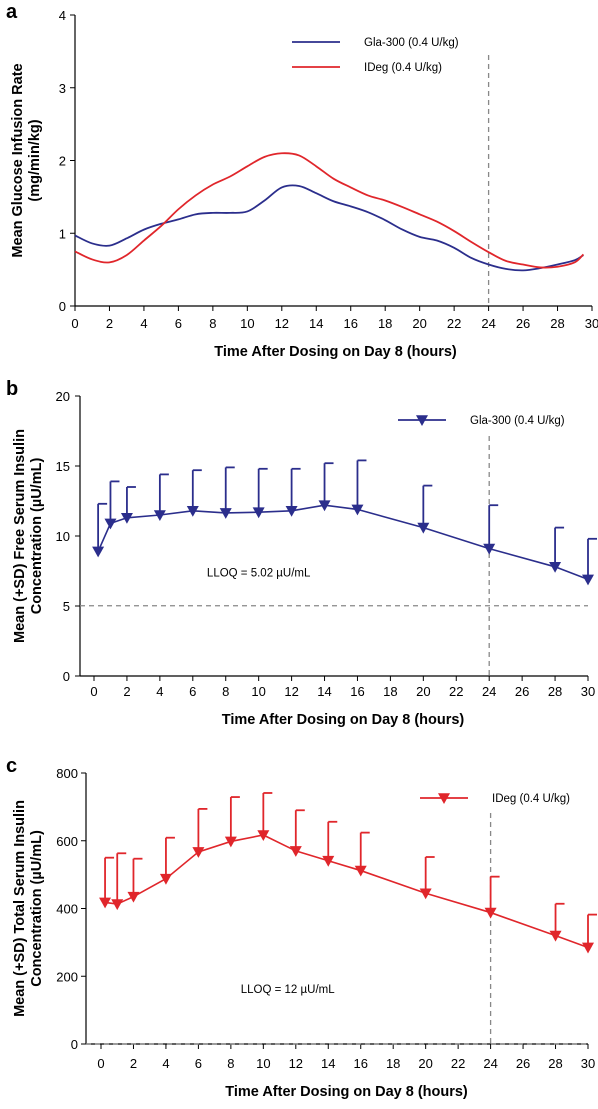 This screenshot has width=598, height=1109. I want to click on y-tick-label: 1, so click(62, 233).